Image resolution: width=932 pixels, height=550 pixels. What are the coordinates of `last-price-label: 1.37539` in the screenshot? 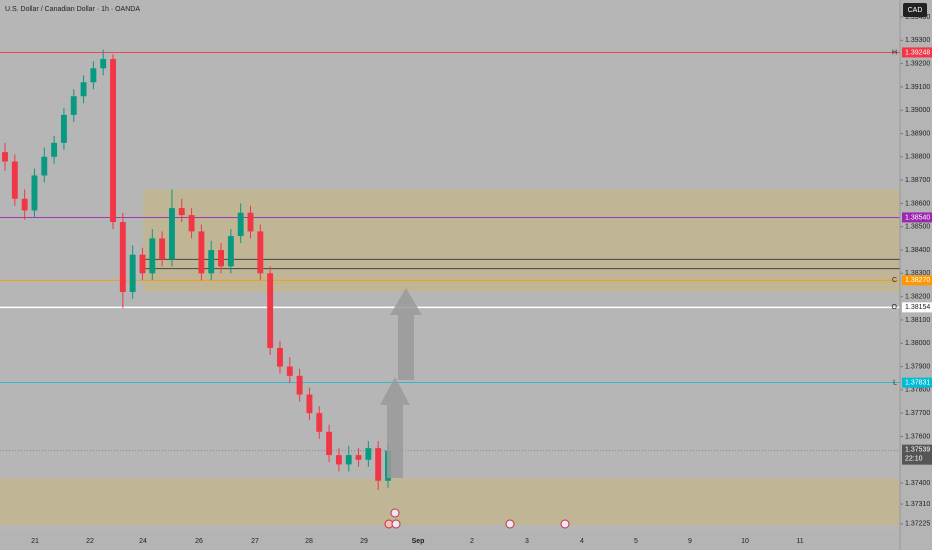 It's located at (917, 450).